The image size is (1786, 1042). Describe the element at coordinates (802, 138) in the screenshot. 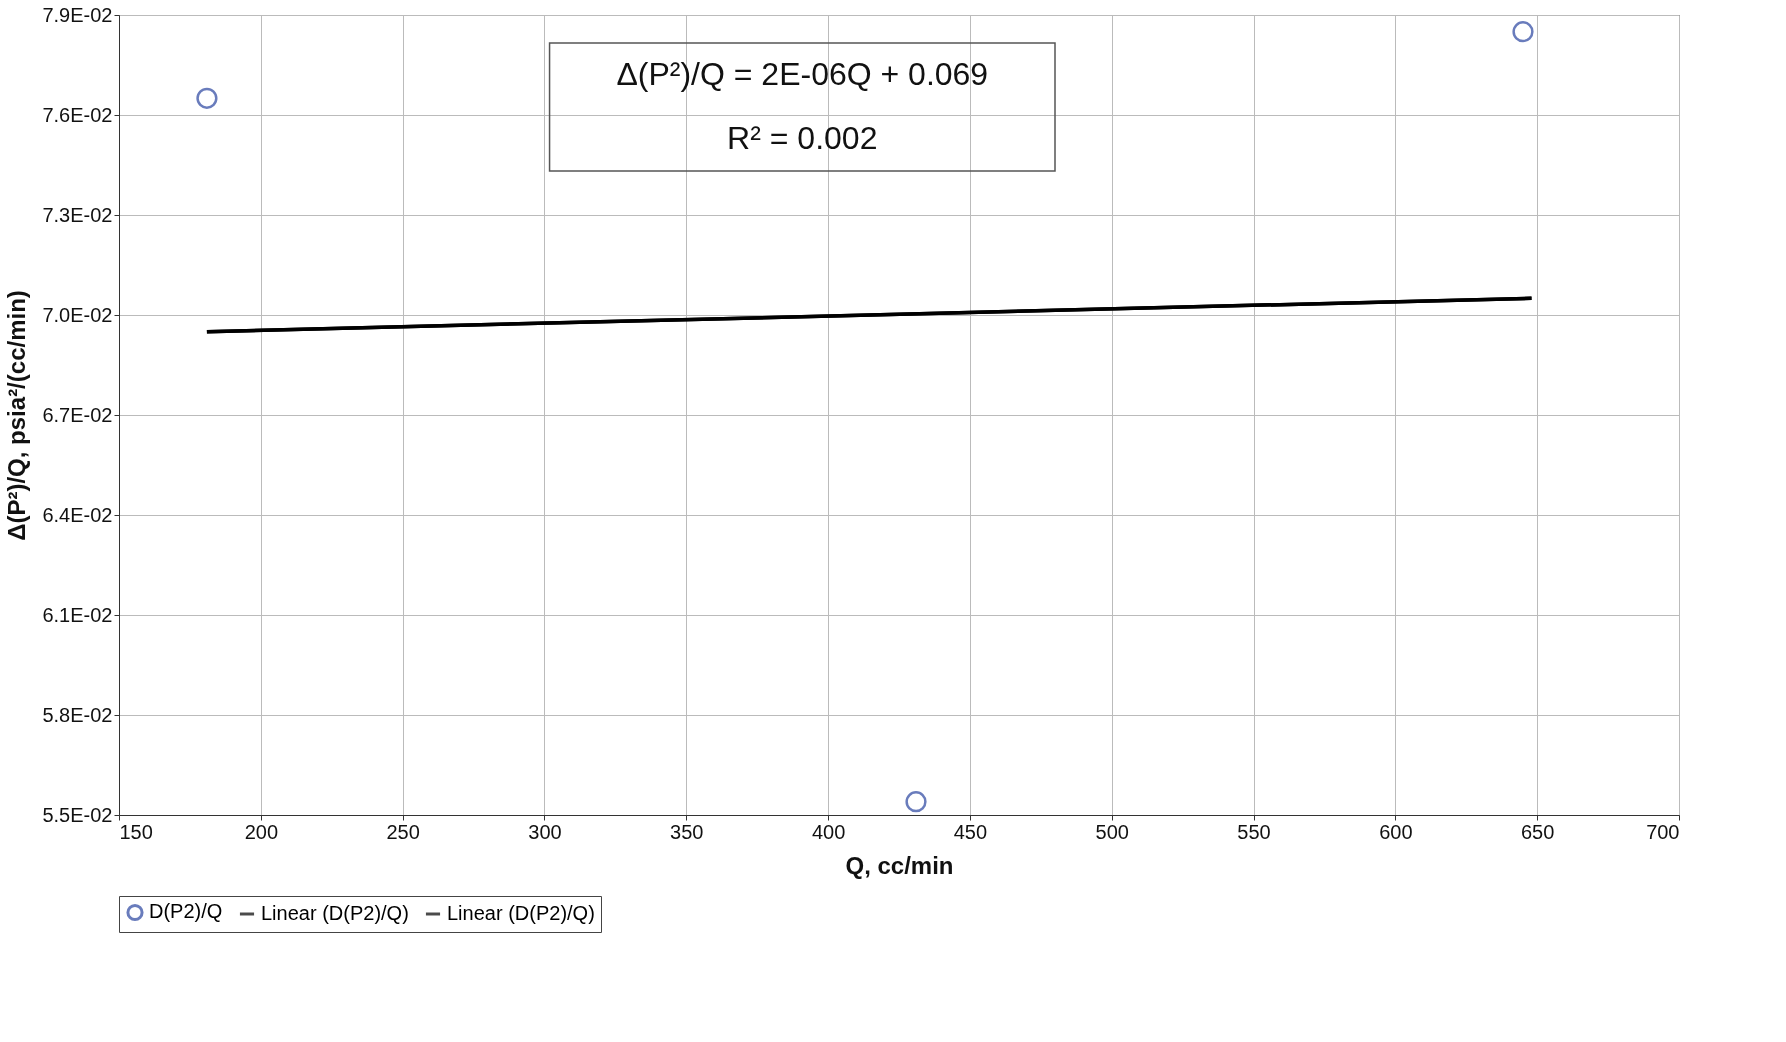

I see `annotation: R² = 0.002` at that location.